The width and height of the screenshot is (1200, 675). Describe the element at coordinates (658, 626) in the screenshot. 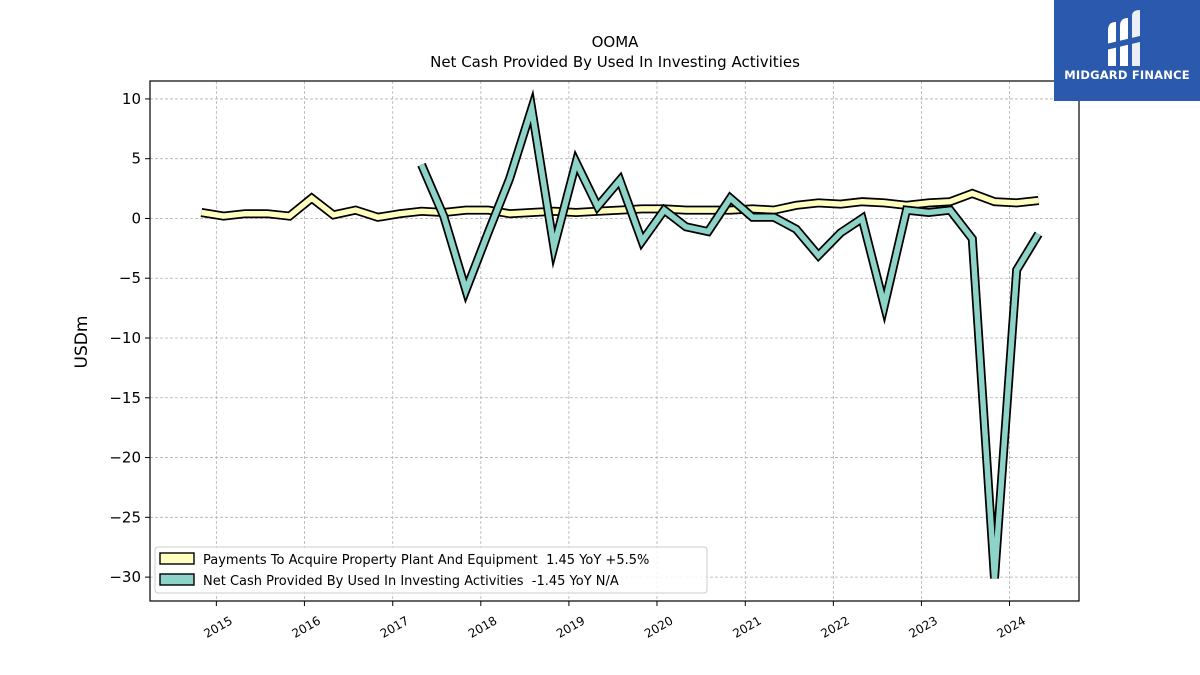

I see `x-tick-label: 2020` at that location.